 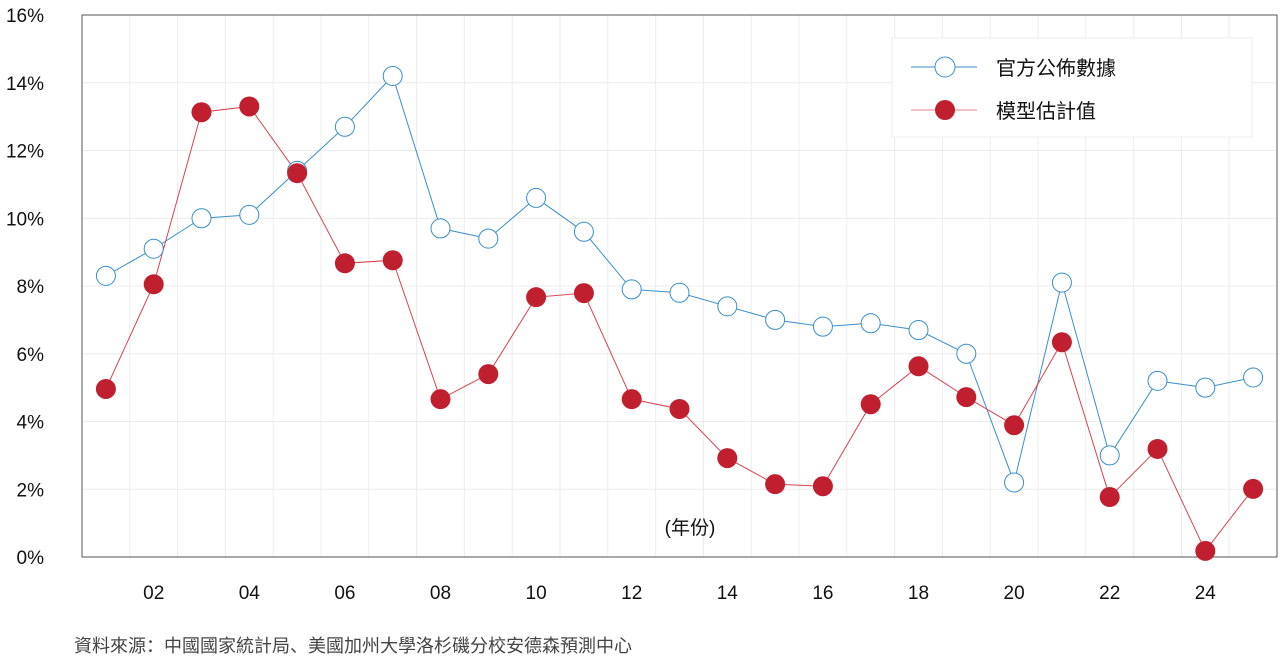 I want to click on y-tick-label: 4%, so click(x=31, y=423).